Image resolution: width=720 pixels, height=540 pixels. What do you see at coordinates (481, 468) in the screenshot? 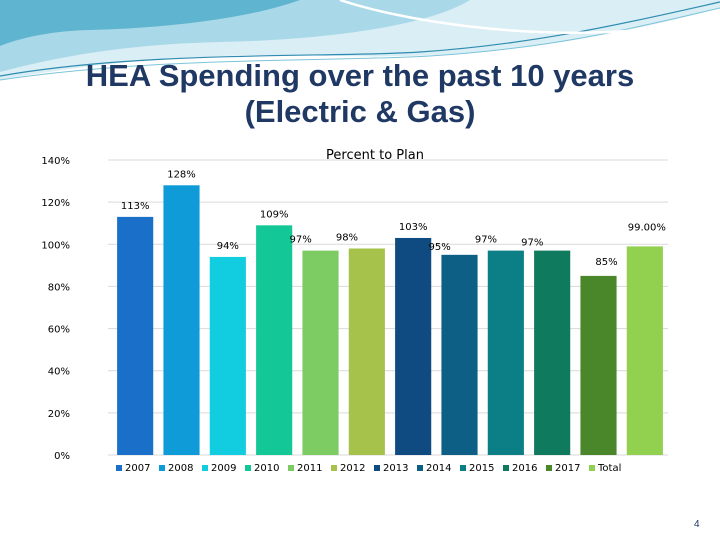
I see `legend-label: 2015` at bounding box center [481, 468].